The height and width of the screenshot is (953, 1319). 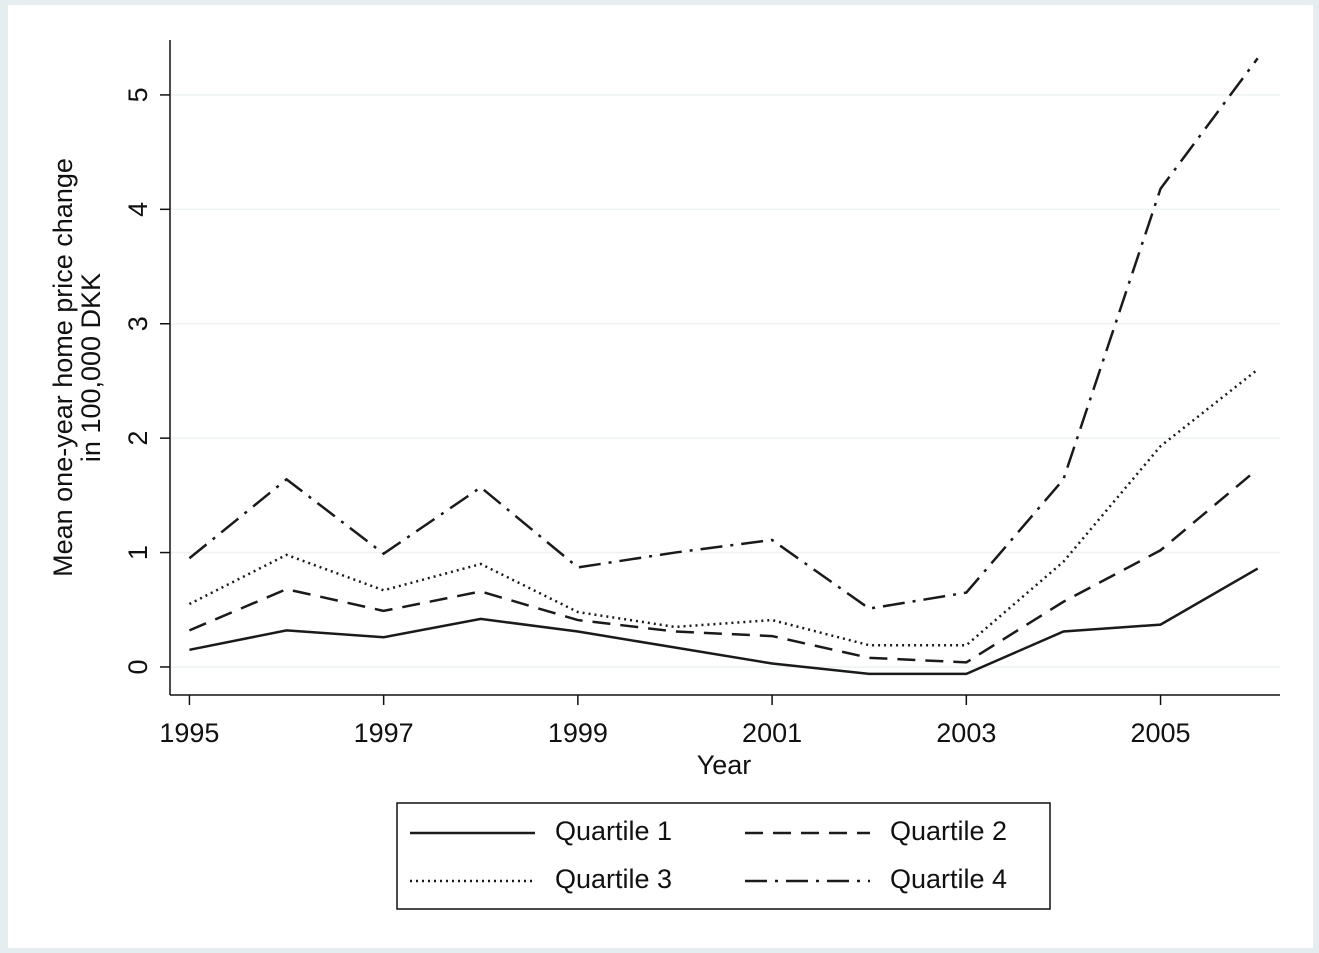 I want to click on series-line, so click(x=724, y=621).